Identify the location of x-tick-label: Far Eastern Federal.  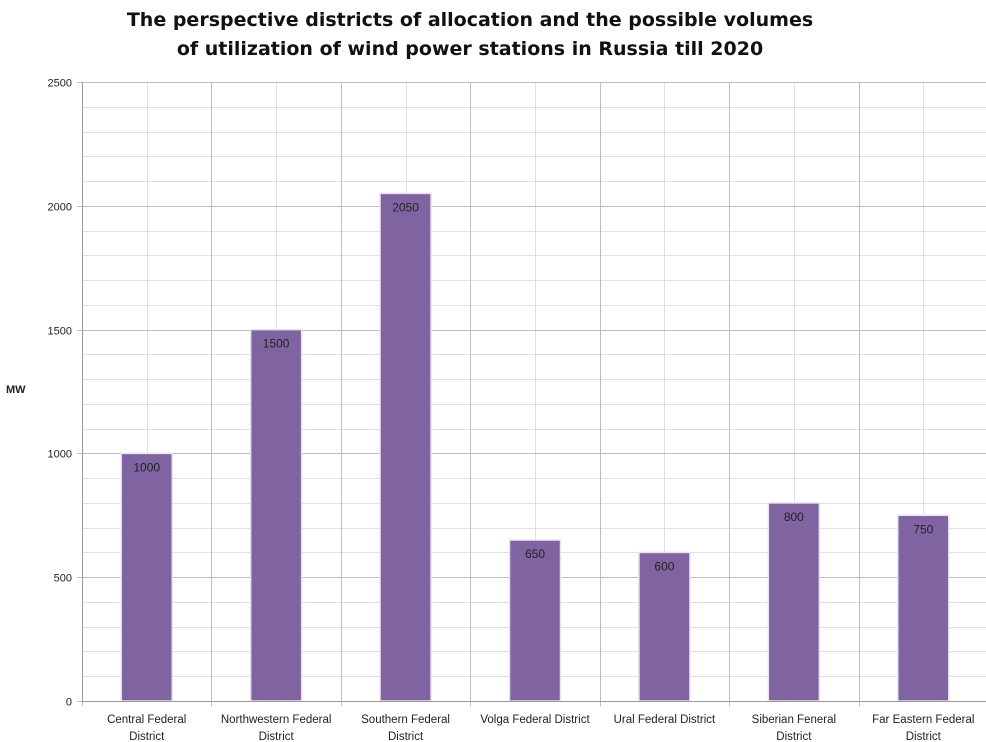
(923, 720).